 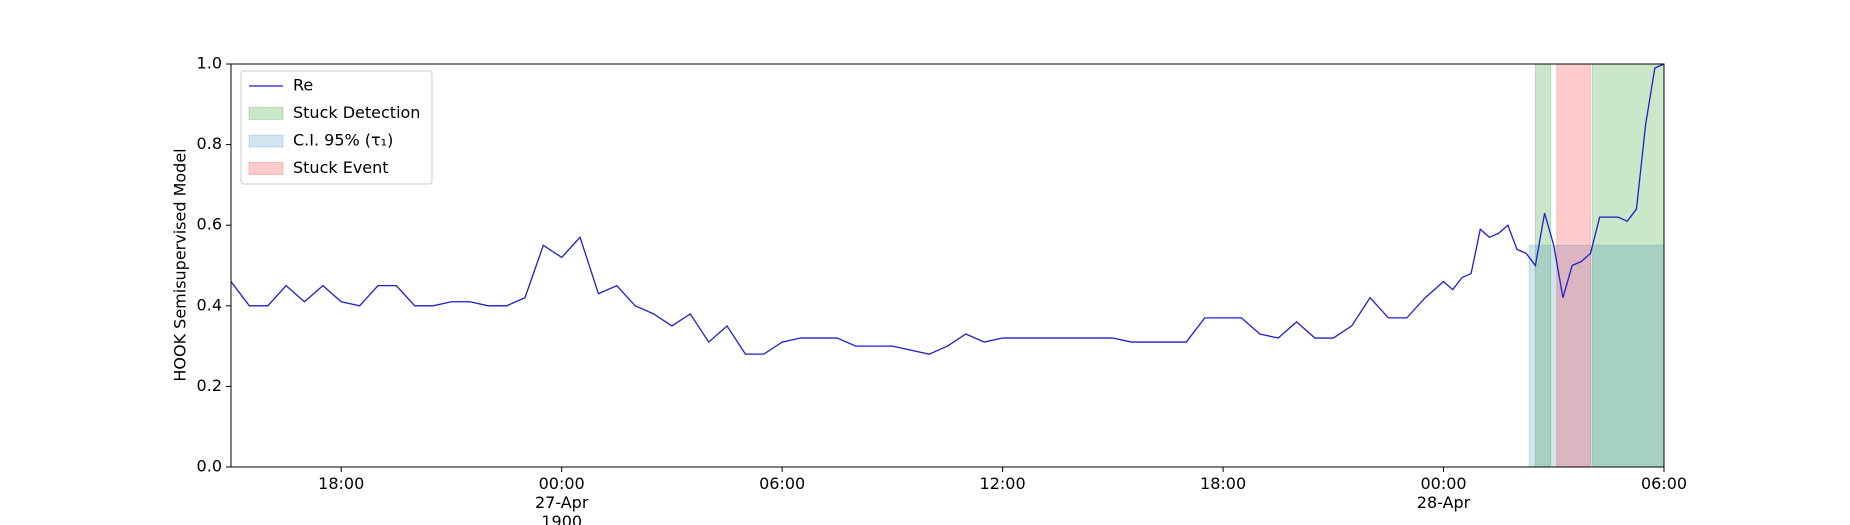 I want to click on x-tick-label: 00:00 27-Apr 1900, so click(x=561, y=499).